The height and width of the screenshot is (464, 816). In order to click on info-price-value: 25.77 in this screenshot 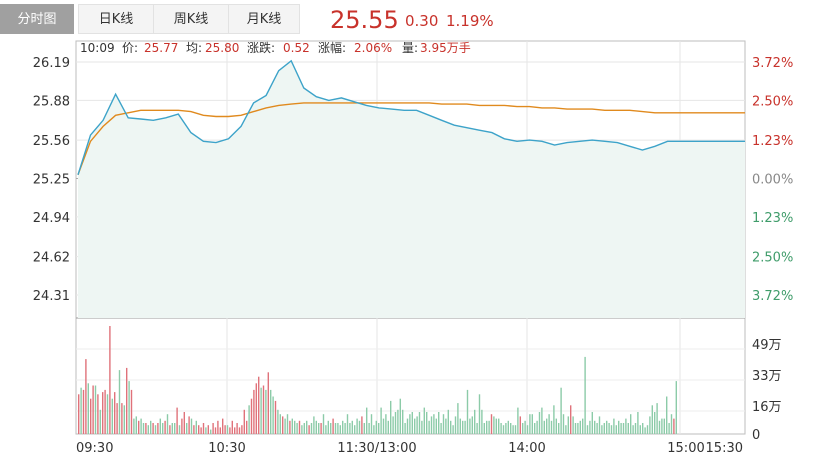, I will do `click(161, 48)`.